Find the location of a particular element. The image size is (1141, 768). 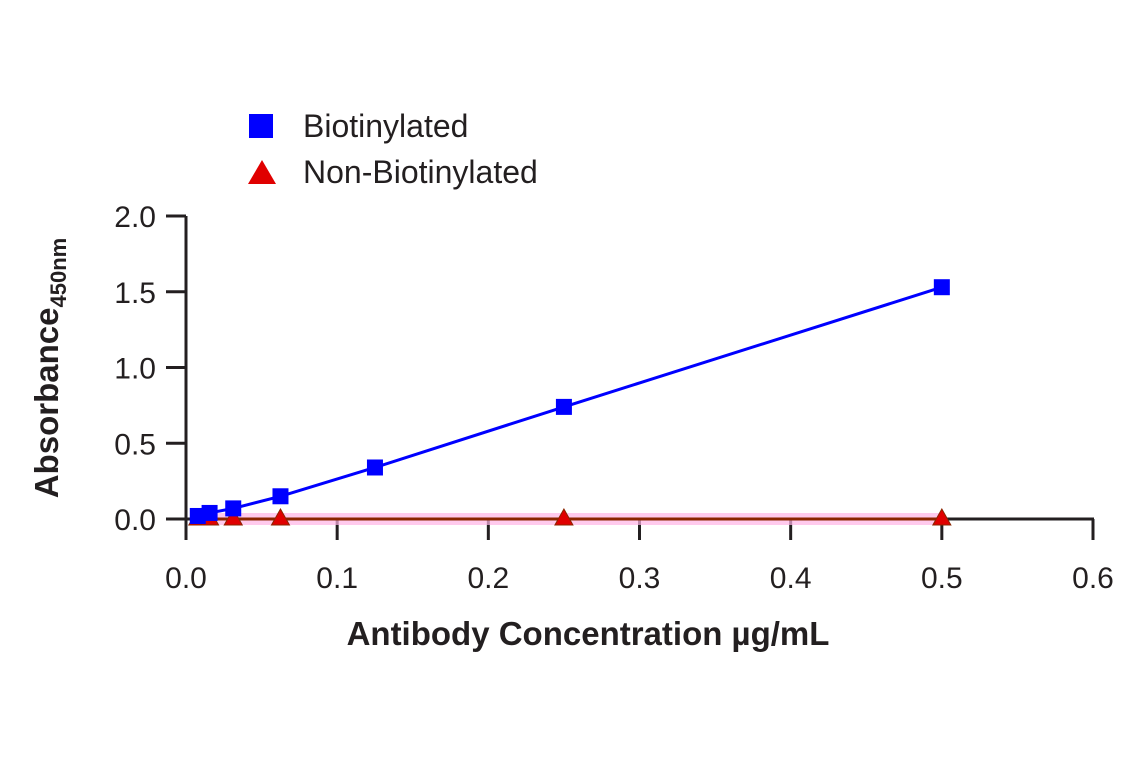

x-tick-label: 0.4 is located at coordinates (791, 578).